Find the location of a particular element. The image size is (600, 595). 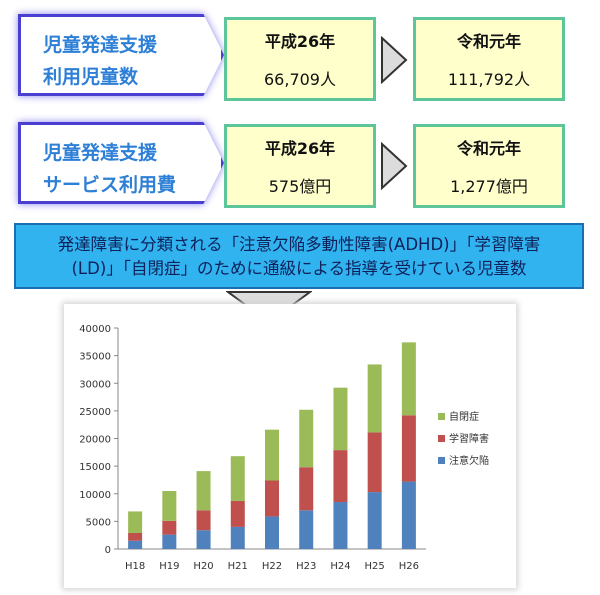

y-tick-label-6: 30000 is located at coordinates (95, 384).